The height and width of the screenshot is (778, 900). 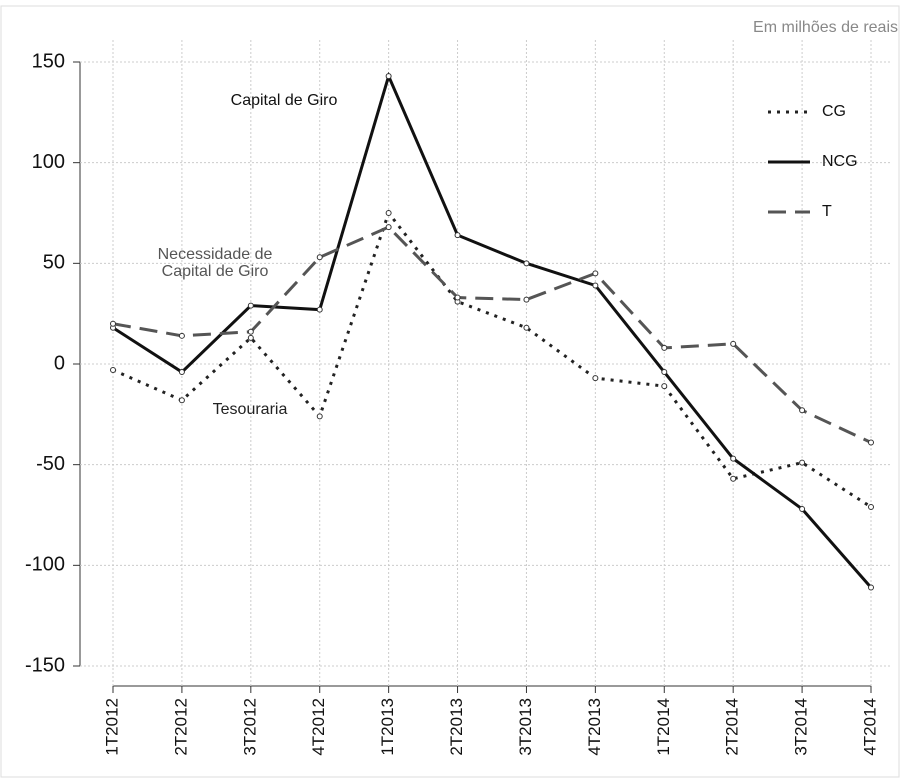 I want to click on y-tick-label: 150, so click(x=48, y=61).